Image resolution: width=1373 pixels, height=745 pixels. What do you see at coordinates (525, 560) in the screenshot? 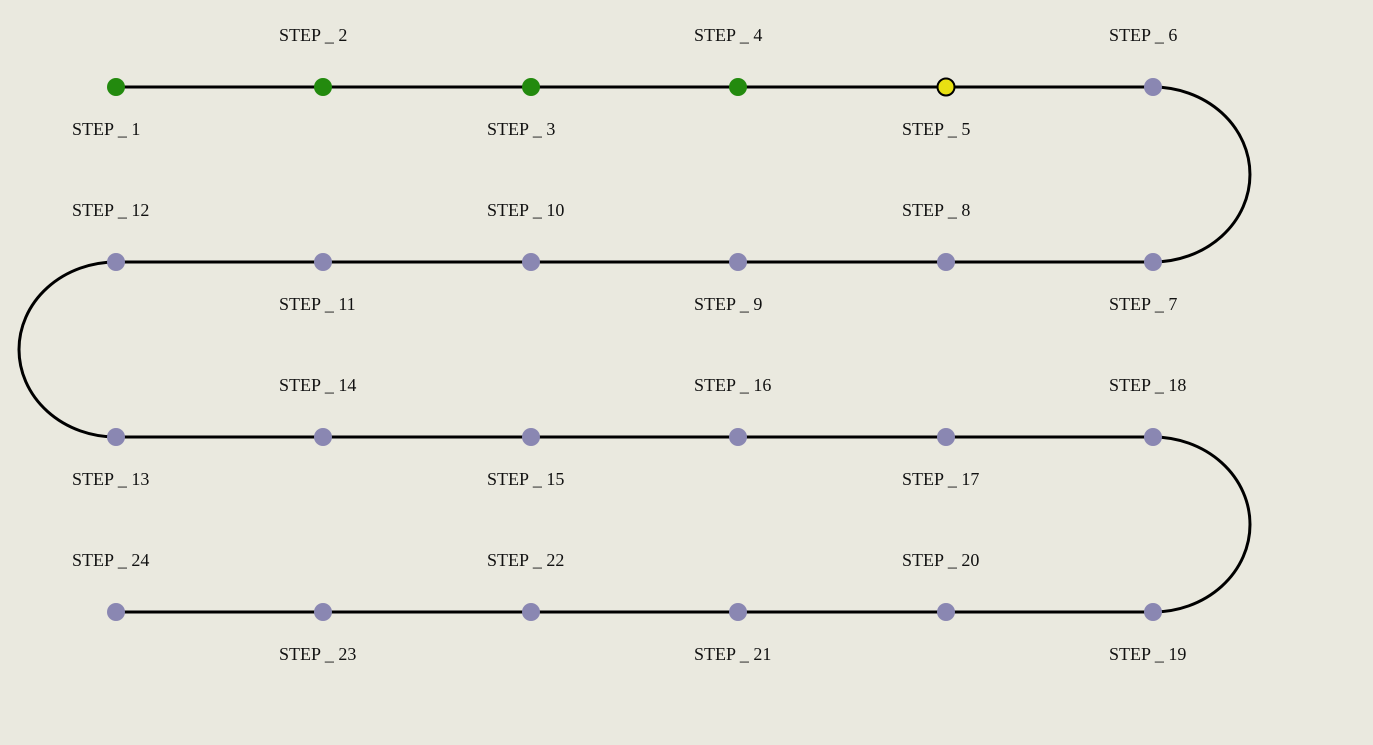
I see `step-label: STEP _ 22` at bounding box center [525, 560].